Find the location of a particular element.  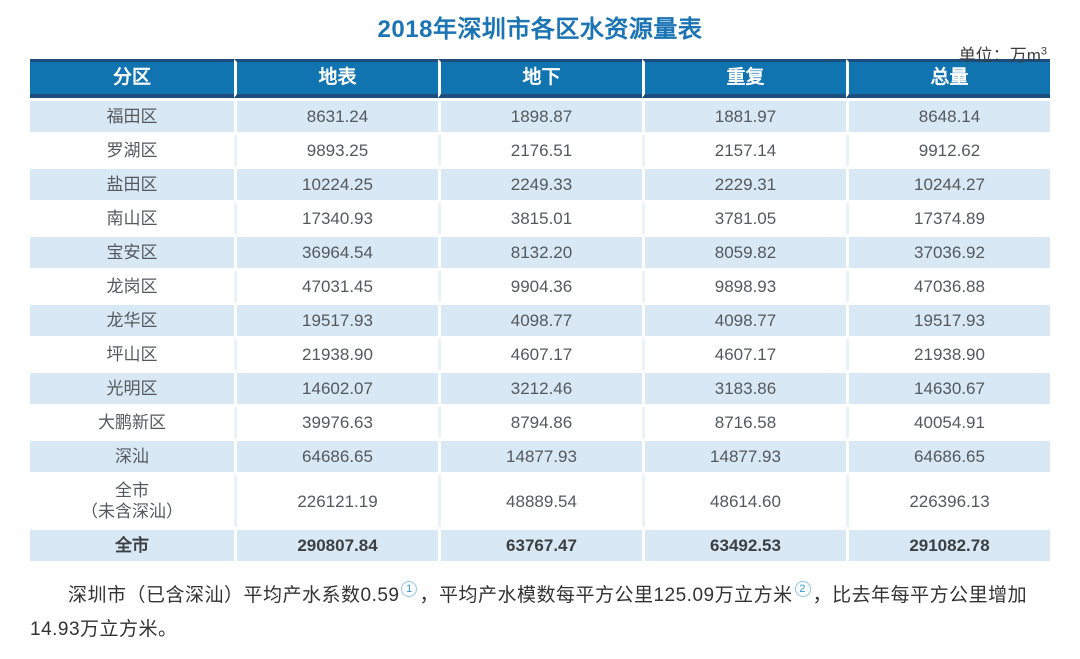

value-cell: 48889.54 is located at coordinates (540, 501).